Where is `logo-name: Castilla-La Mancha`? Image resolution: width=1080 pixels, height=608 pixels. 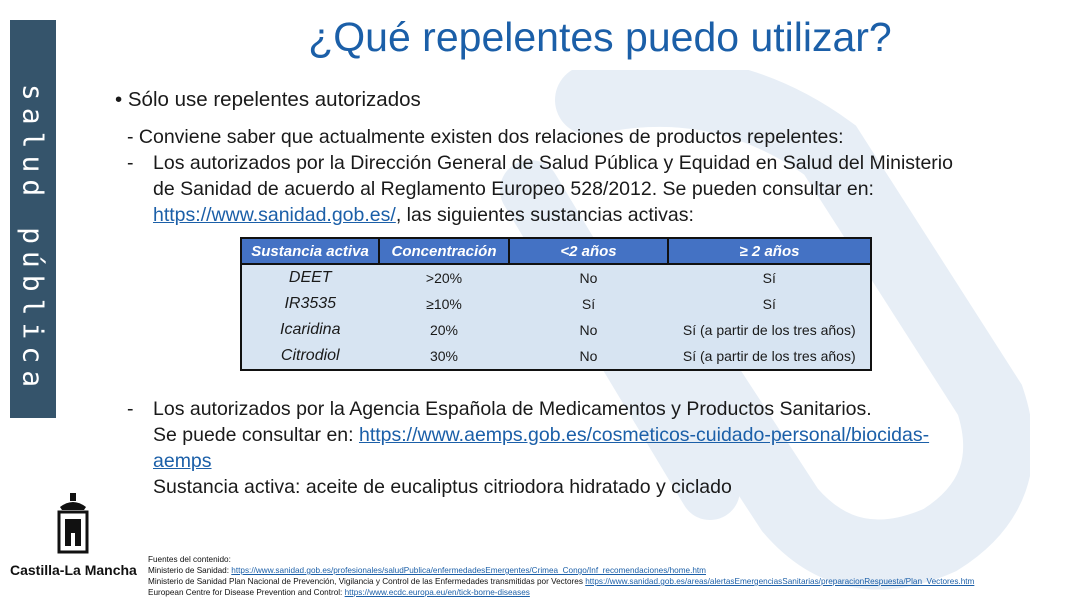 logo-name: Castilla-La Mancha is located at coordinates (73, 570).